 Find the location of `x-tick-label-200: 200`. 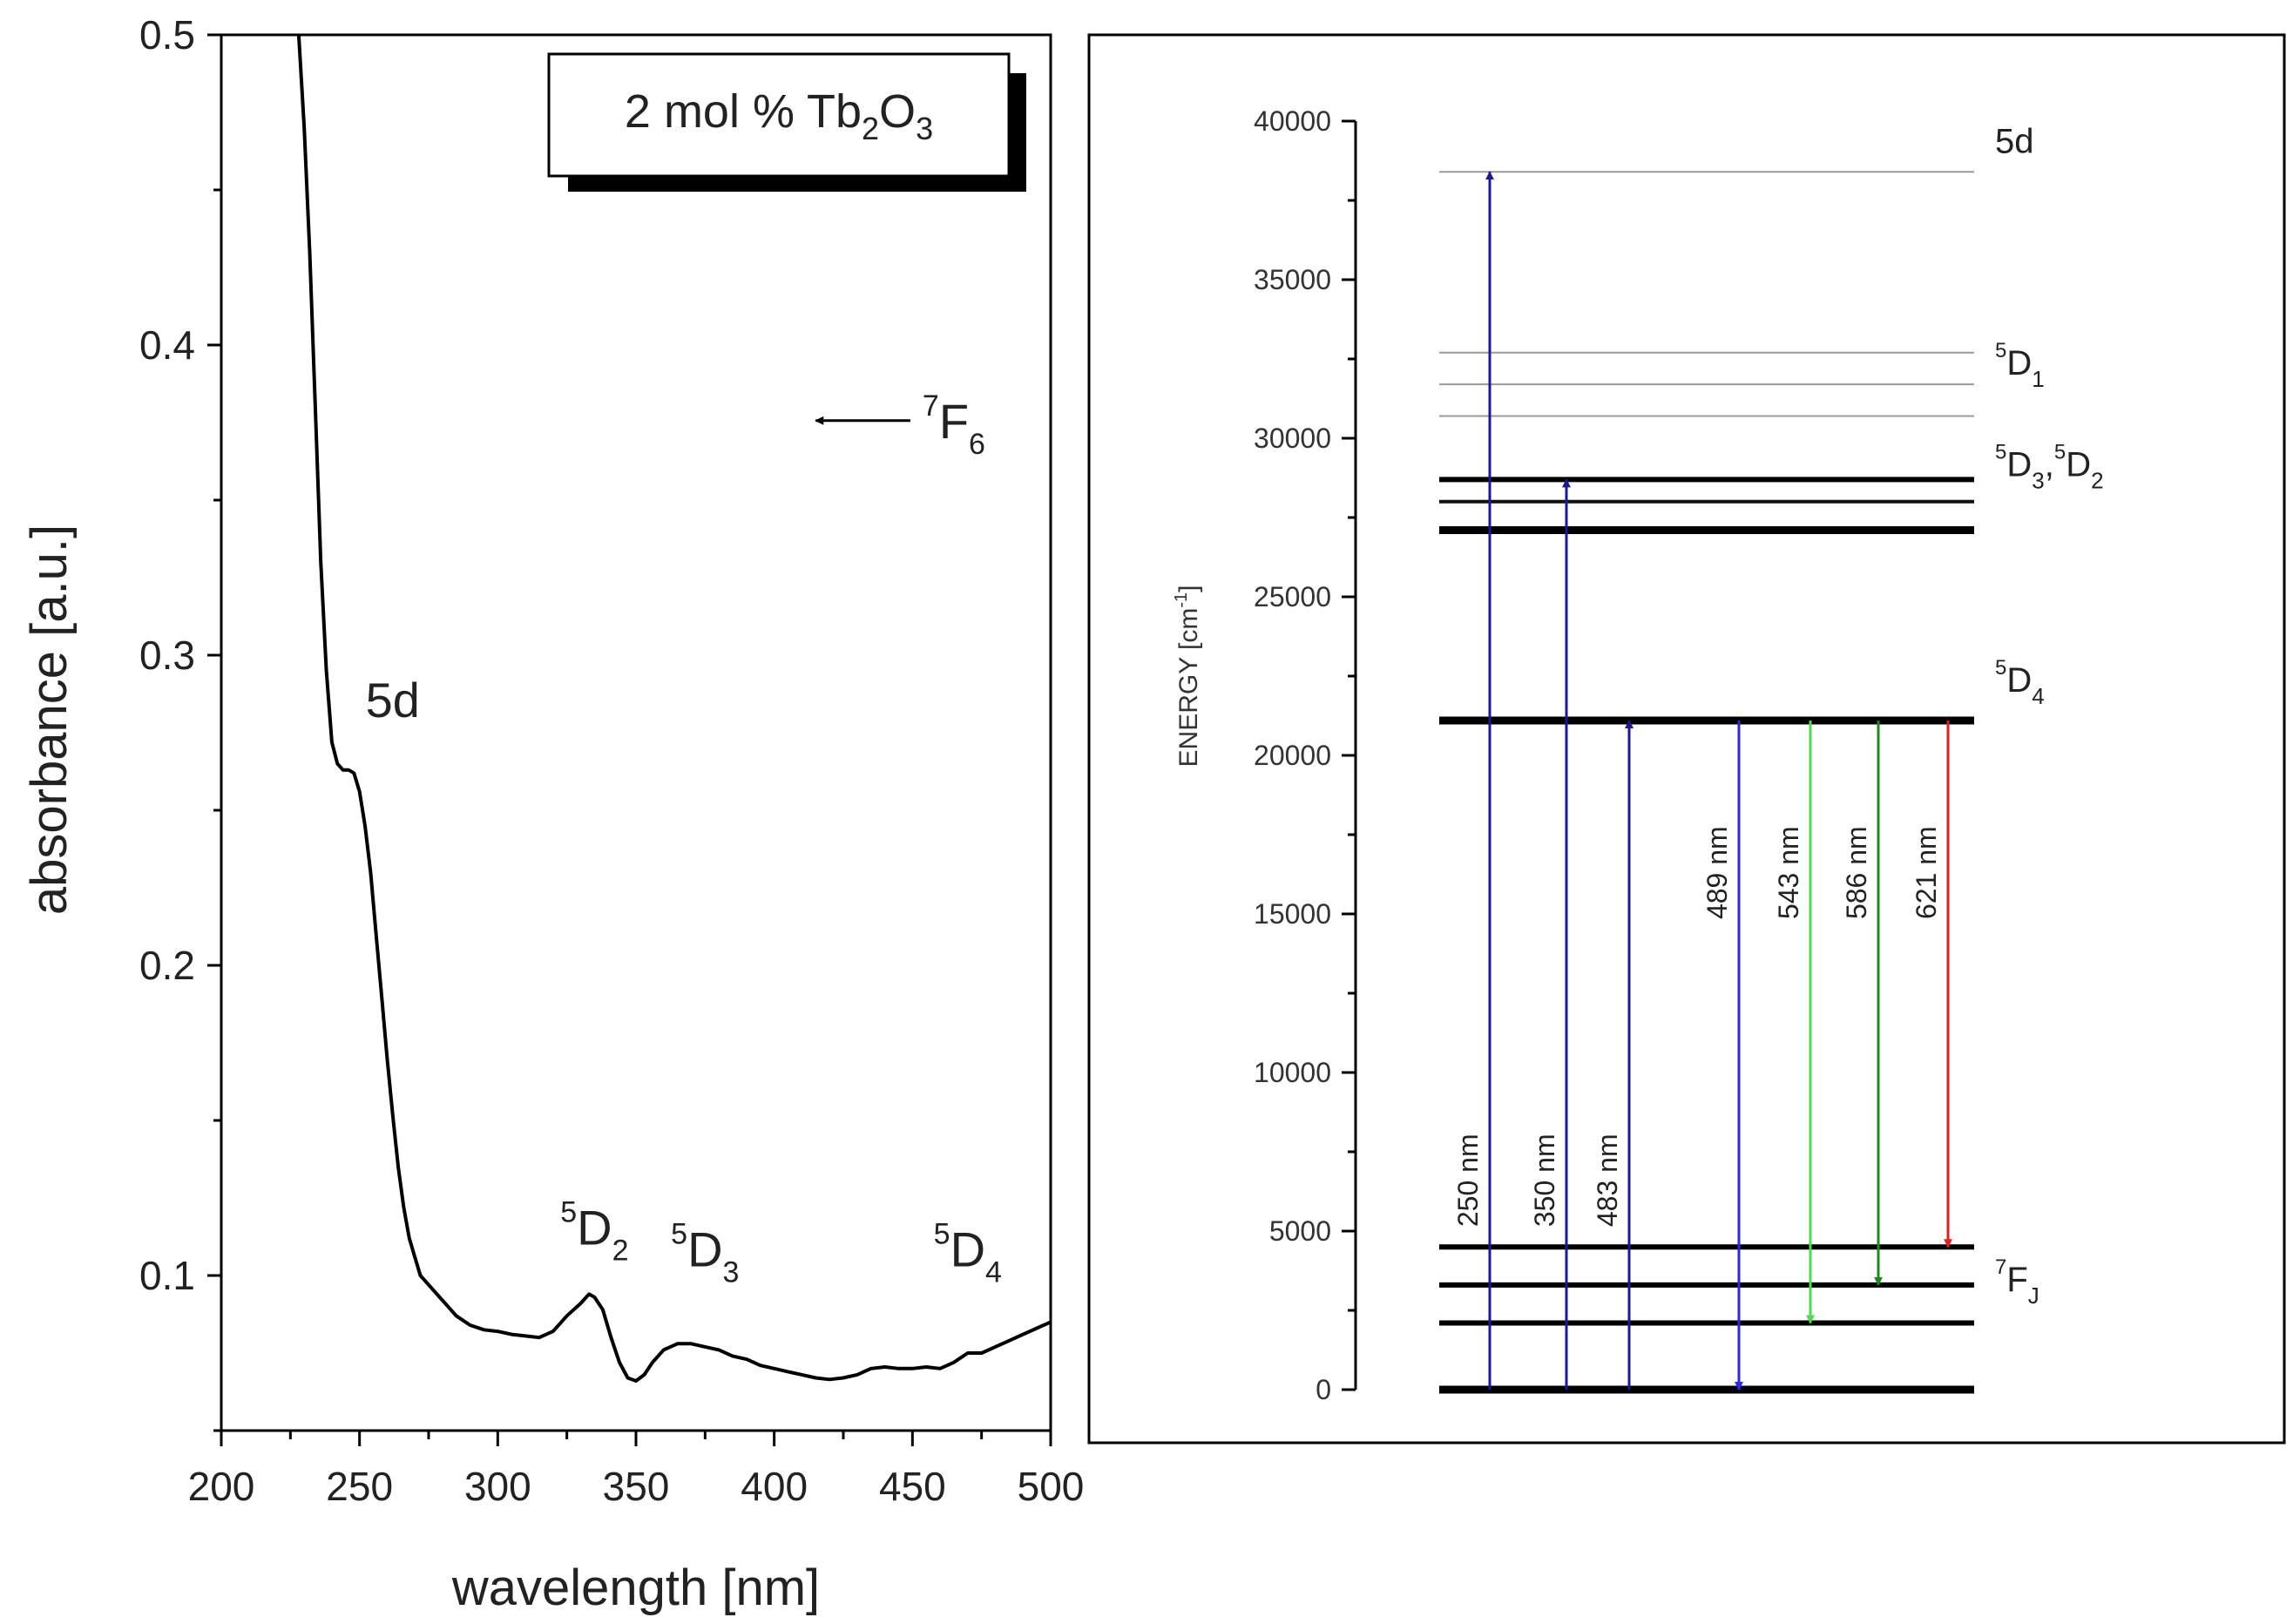

x-tick-label-200: 200 is located at coordinates (222, 1486).